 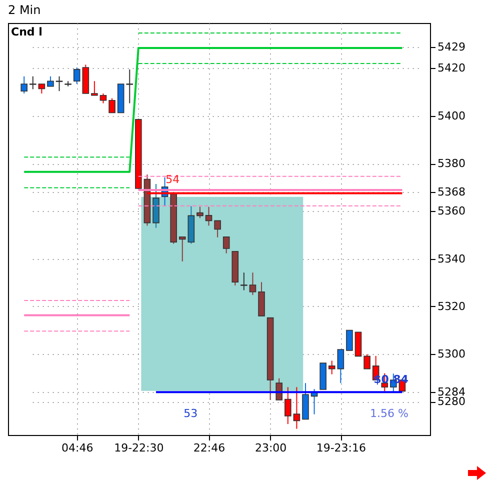 I want to click on y-tick-label: 5368, so click(x=452, y=192).